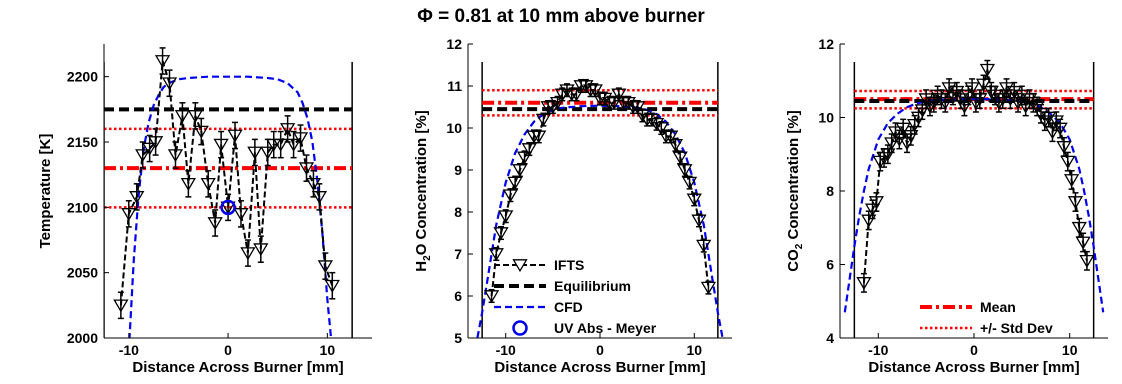 This screenshot has width=1122, height=384. Describe the element at coordinates (986, 317) in the screenshot. I see `legend: Mean +/- Std Dev` at that location.